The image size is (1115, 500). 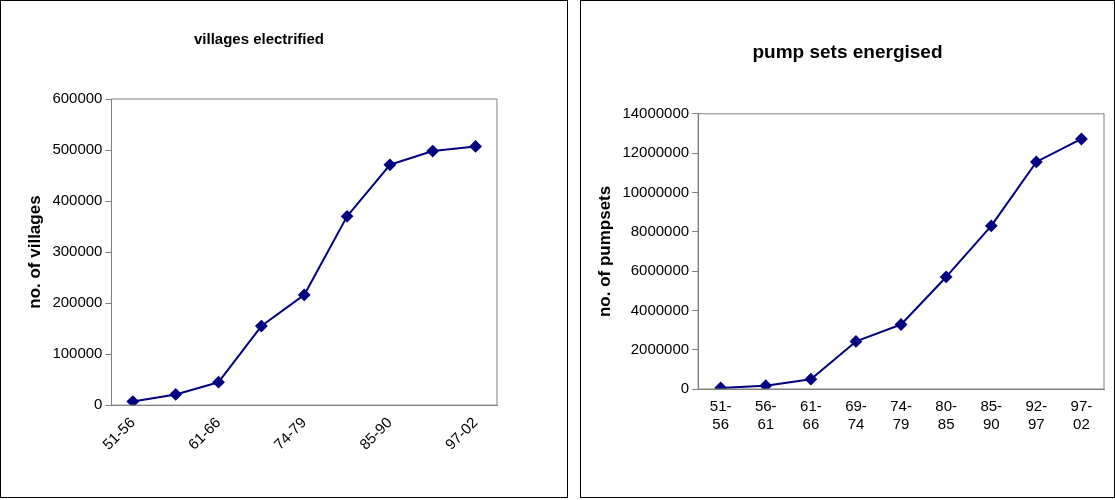 I want to click on chart-title: pump sets energised, so click(x=847, y=51).